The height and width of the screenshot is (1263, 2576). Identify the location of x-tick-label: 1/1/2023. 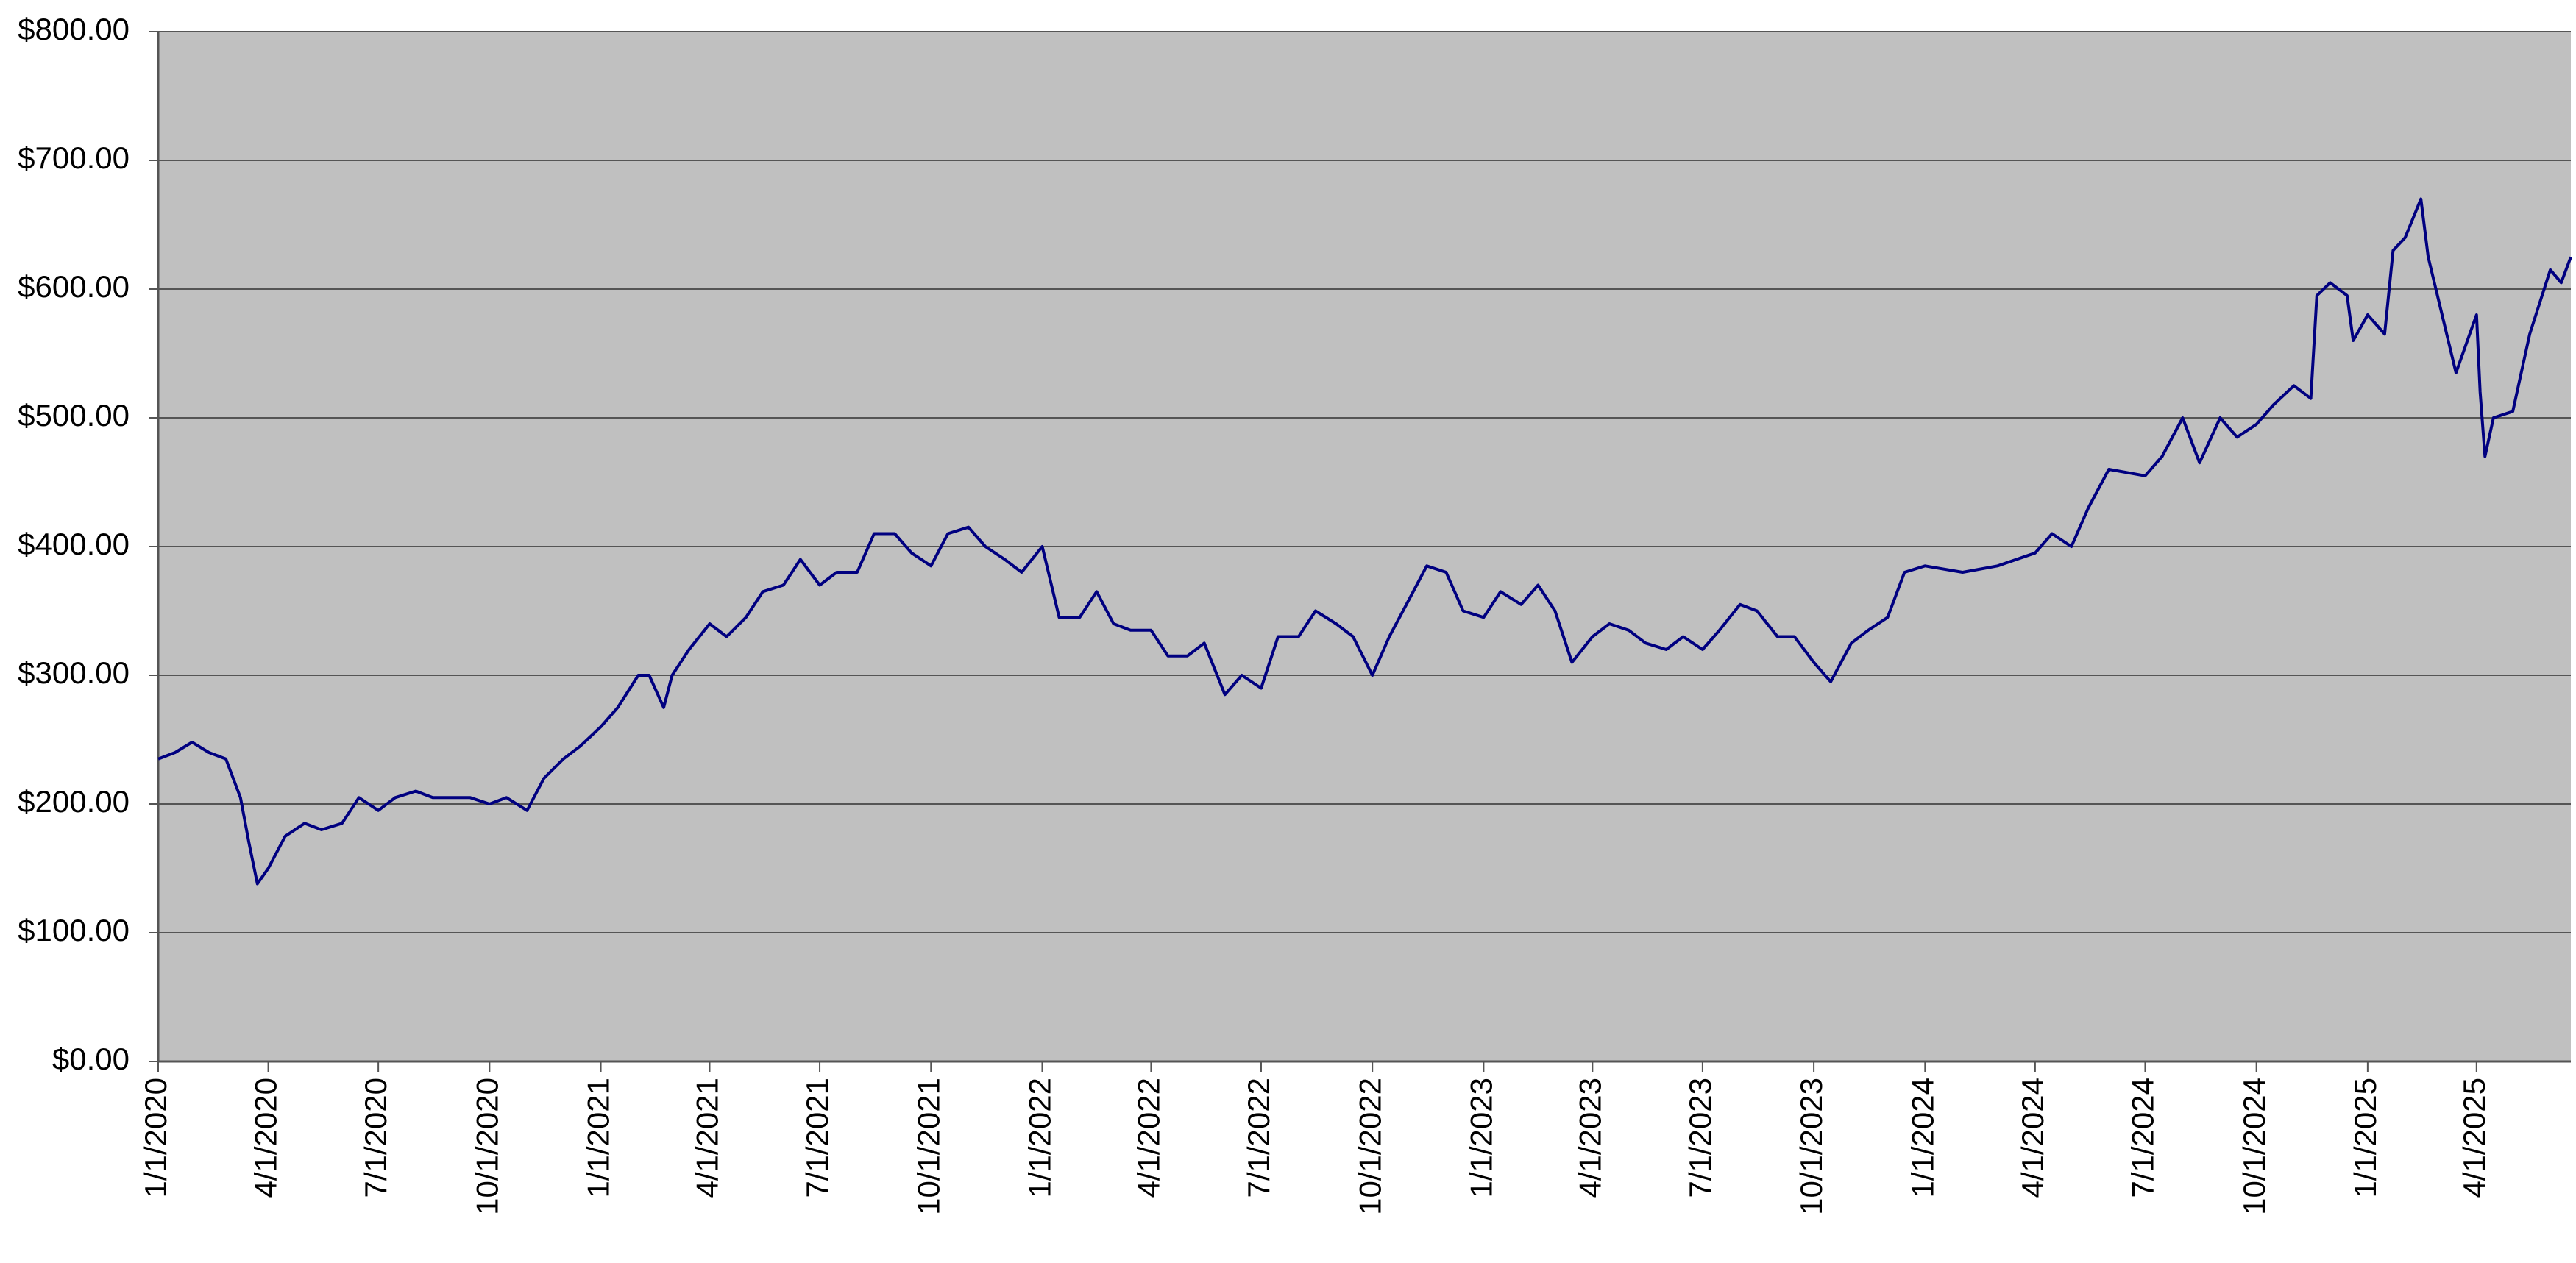
(1480, 1138).